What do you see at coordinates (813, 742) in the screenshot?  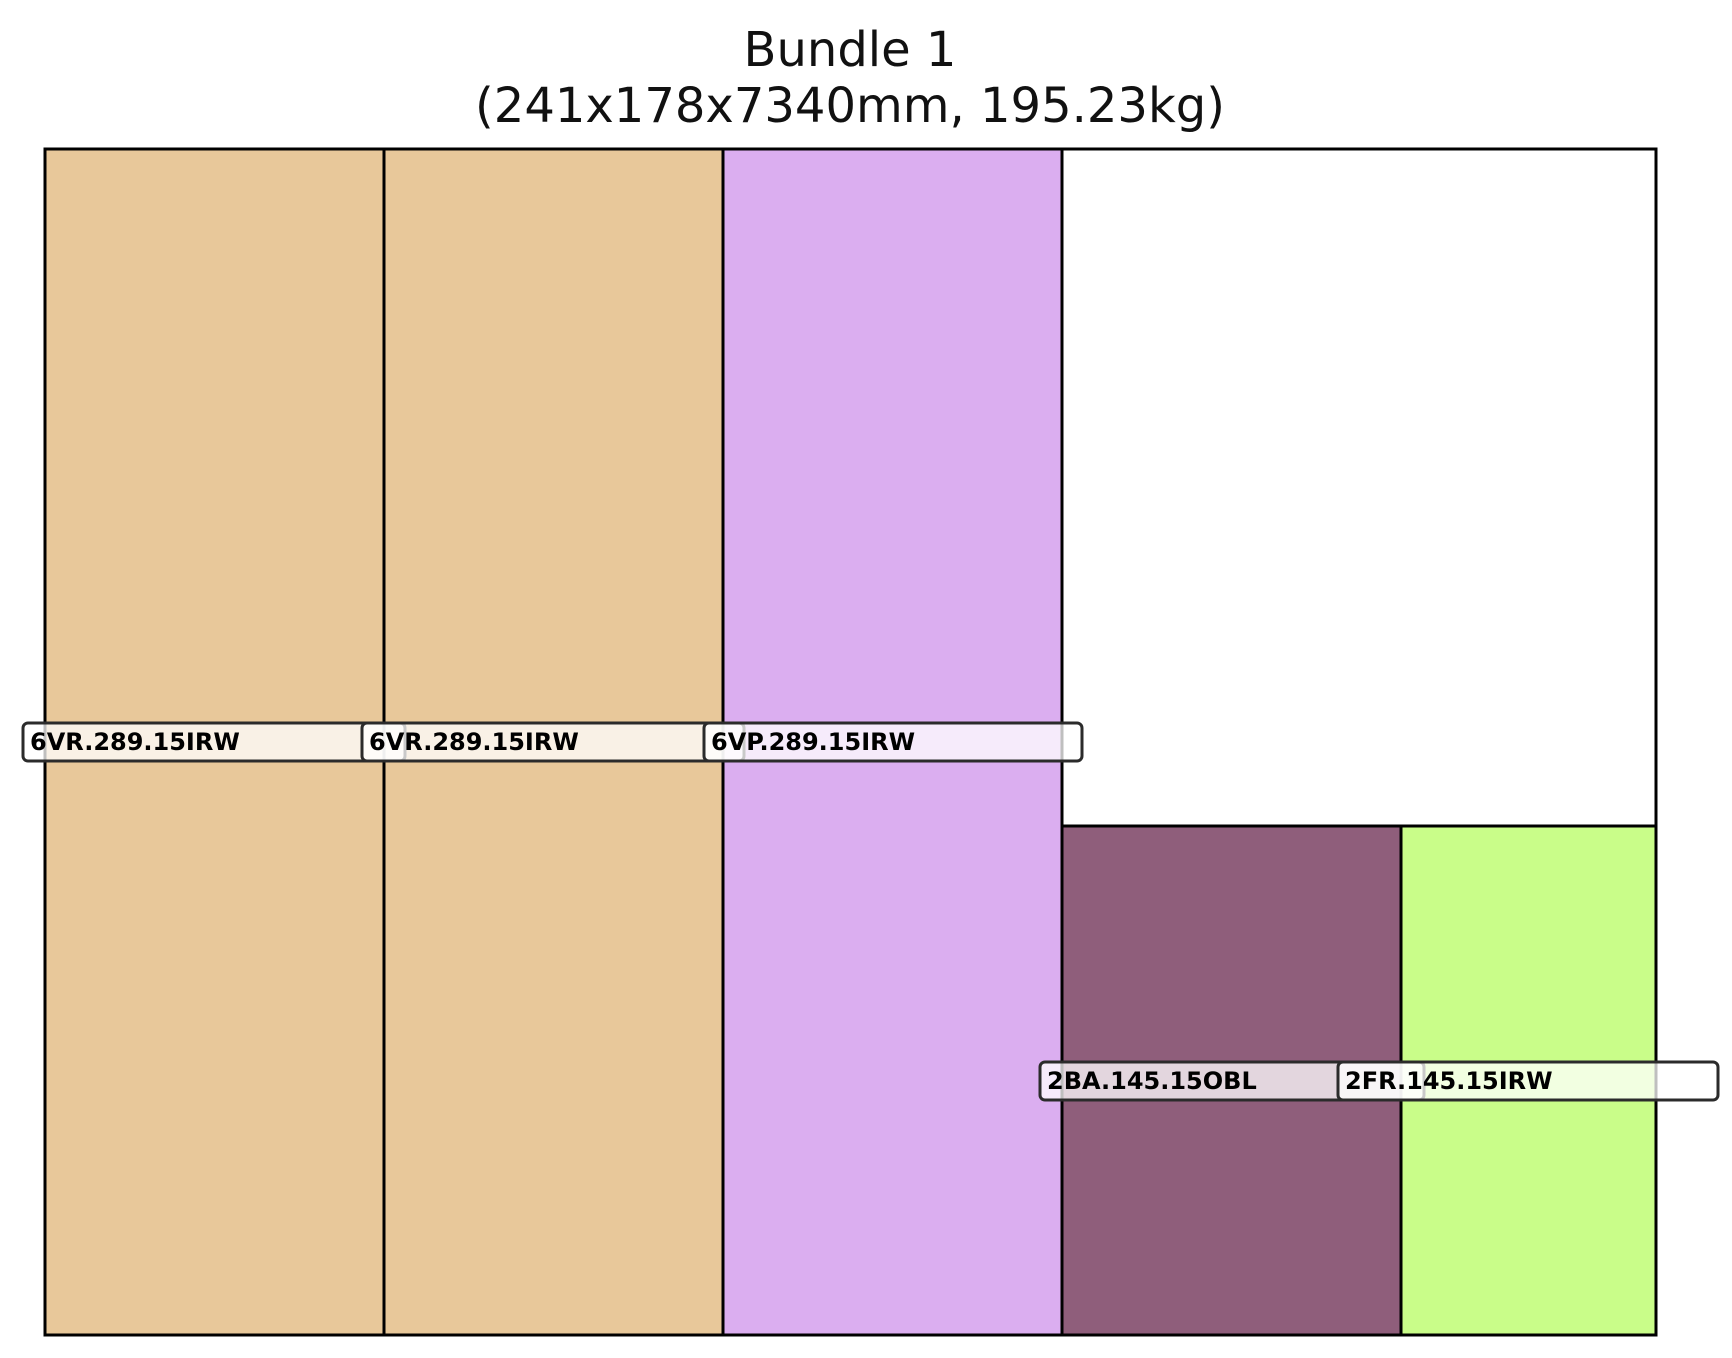 I see `piece-label-text-3: 6VP.289.15IRW` at bounding box center [813, 742].